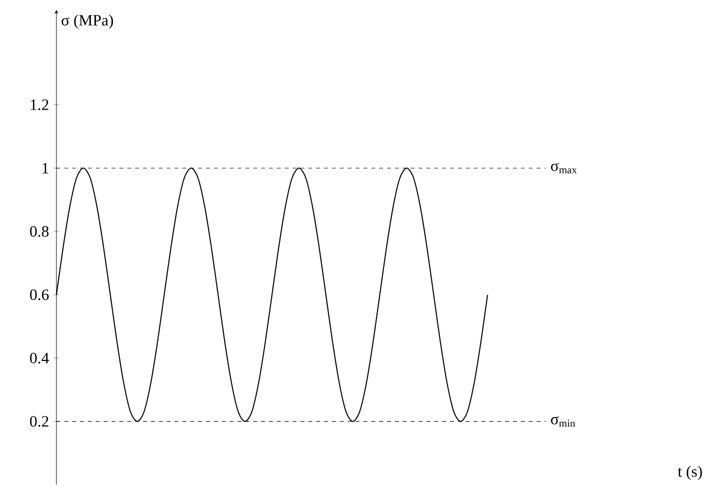  What do you see at coordinates (39, 421) in the screenshot?
I see `y-tick-label: 0.2` at bounding box center [39, 421].